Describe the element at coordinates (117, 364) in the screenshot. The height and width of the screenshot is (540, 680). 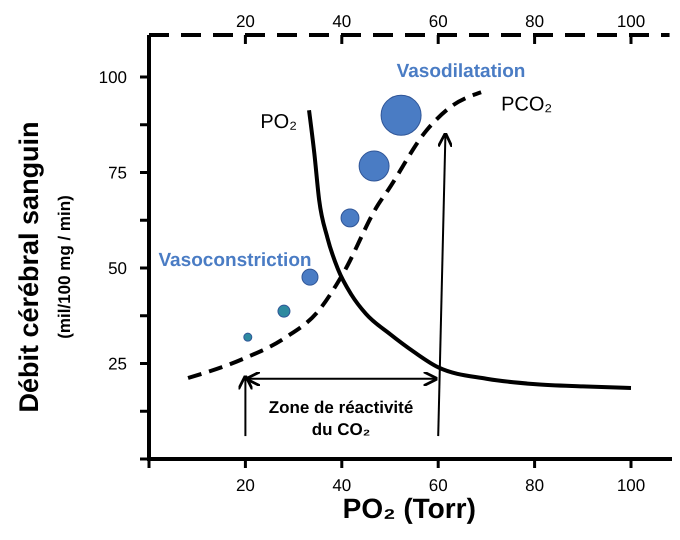
I see `y-tick-label: 25` at that location.